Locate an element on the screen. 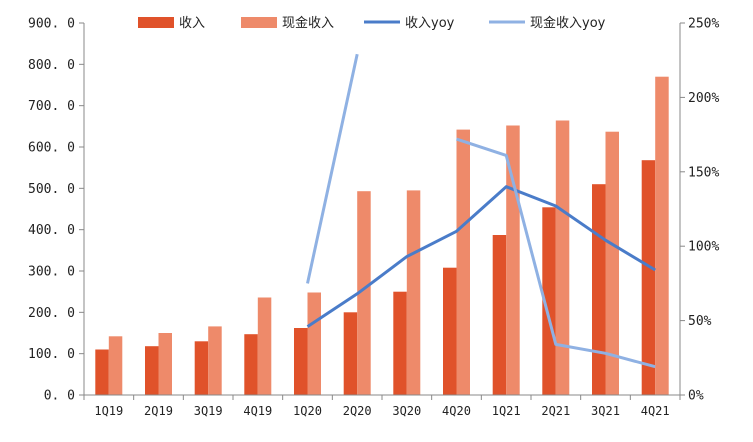 The image size is (753, 442). y-right-tick-label: 200% is located at coordinates (703, 98).